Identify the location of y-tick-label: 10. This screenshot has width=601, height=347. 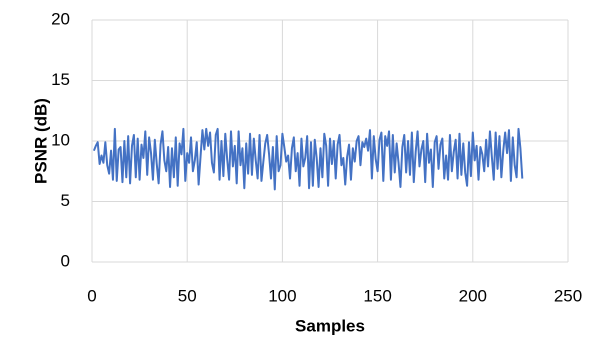
(60, 139).